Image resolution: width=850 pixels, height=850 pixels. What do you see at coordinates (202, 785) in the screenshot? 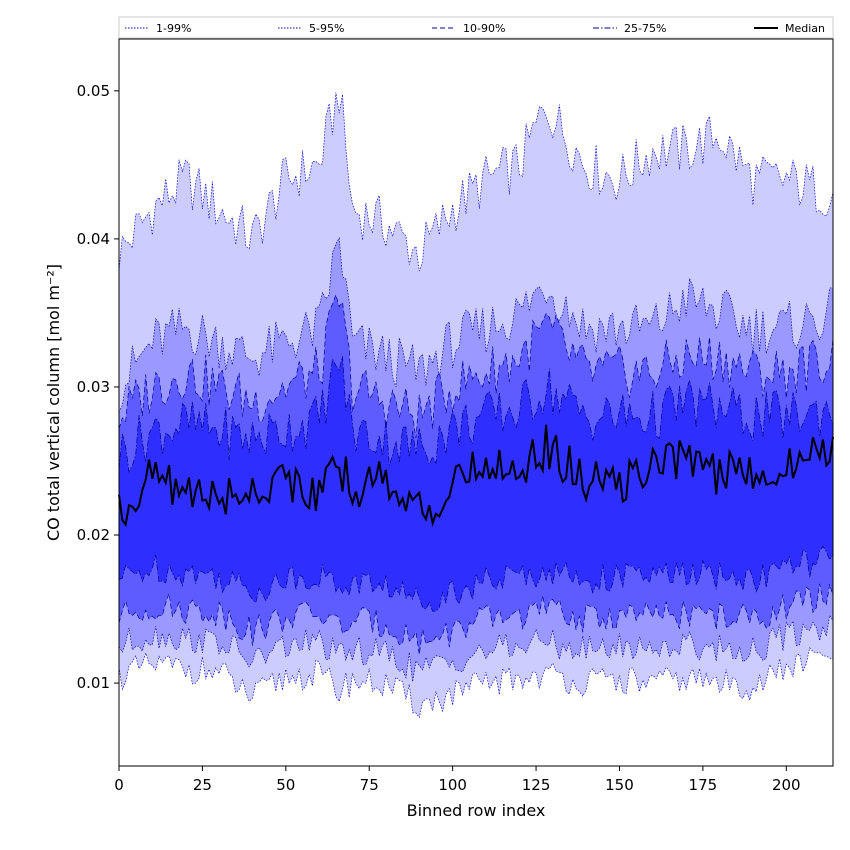
I see `x-tick-label: 25` at bounding box center [202, 785].